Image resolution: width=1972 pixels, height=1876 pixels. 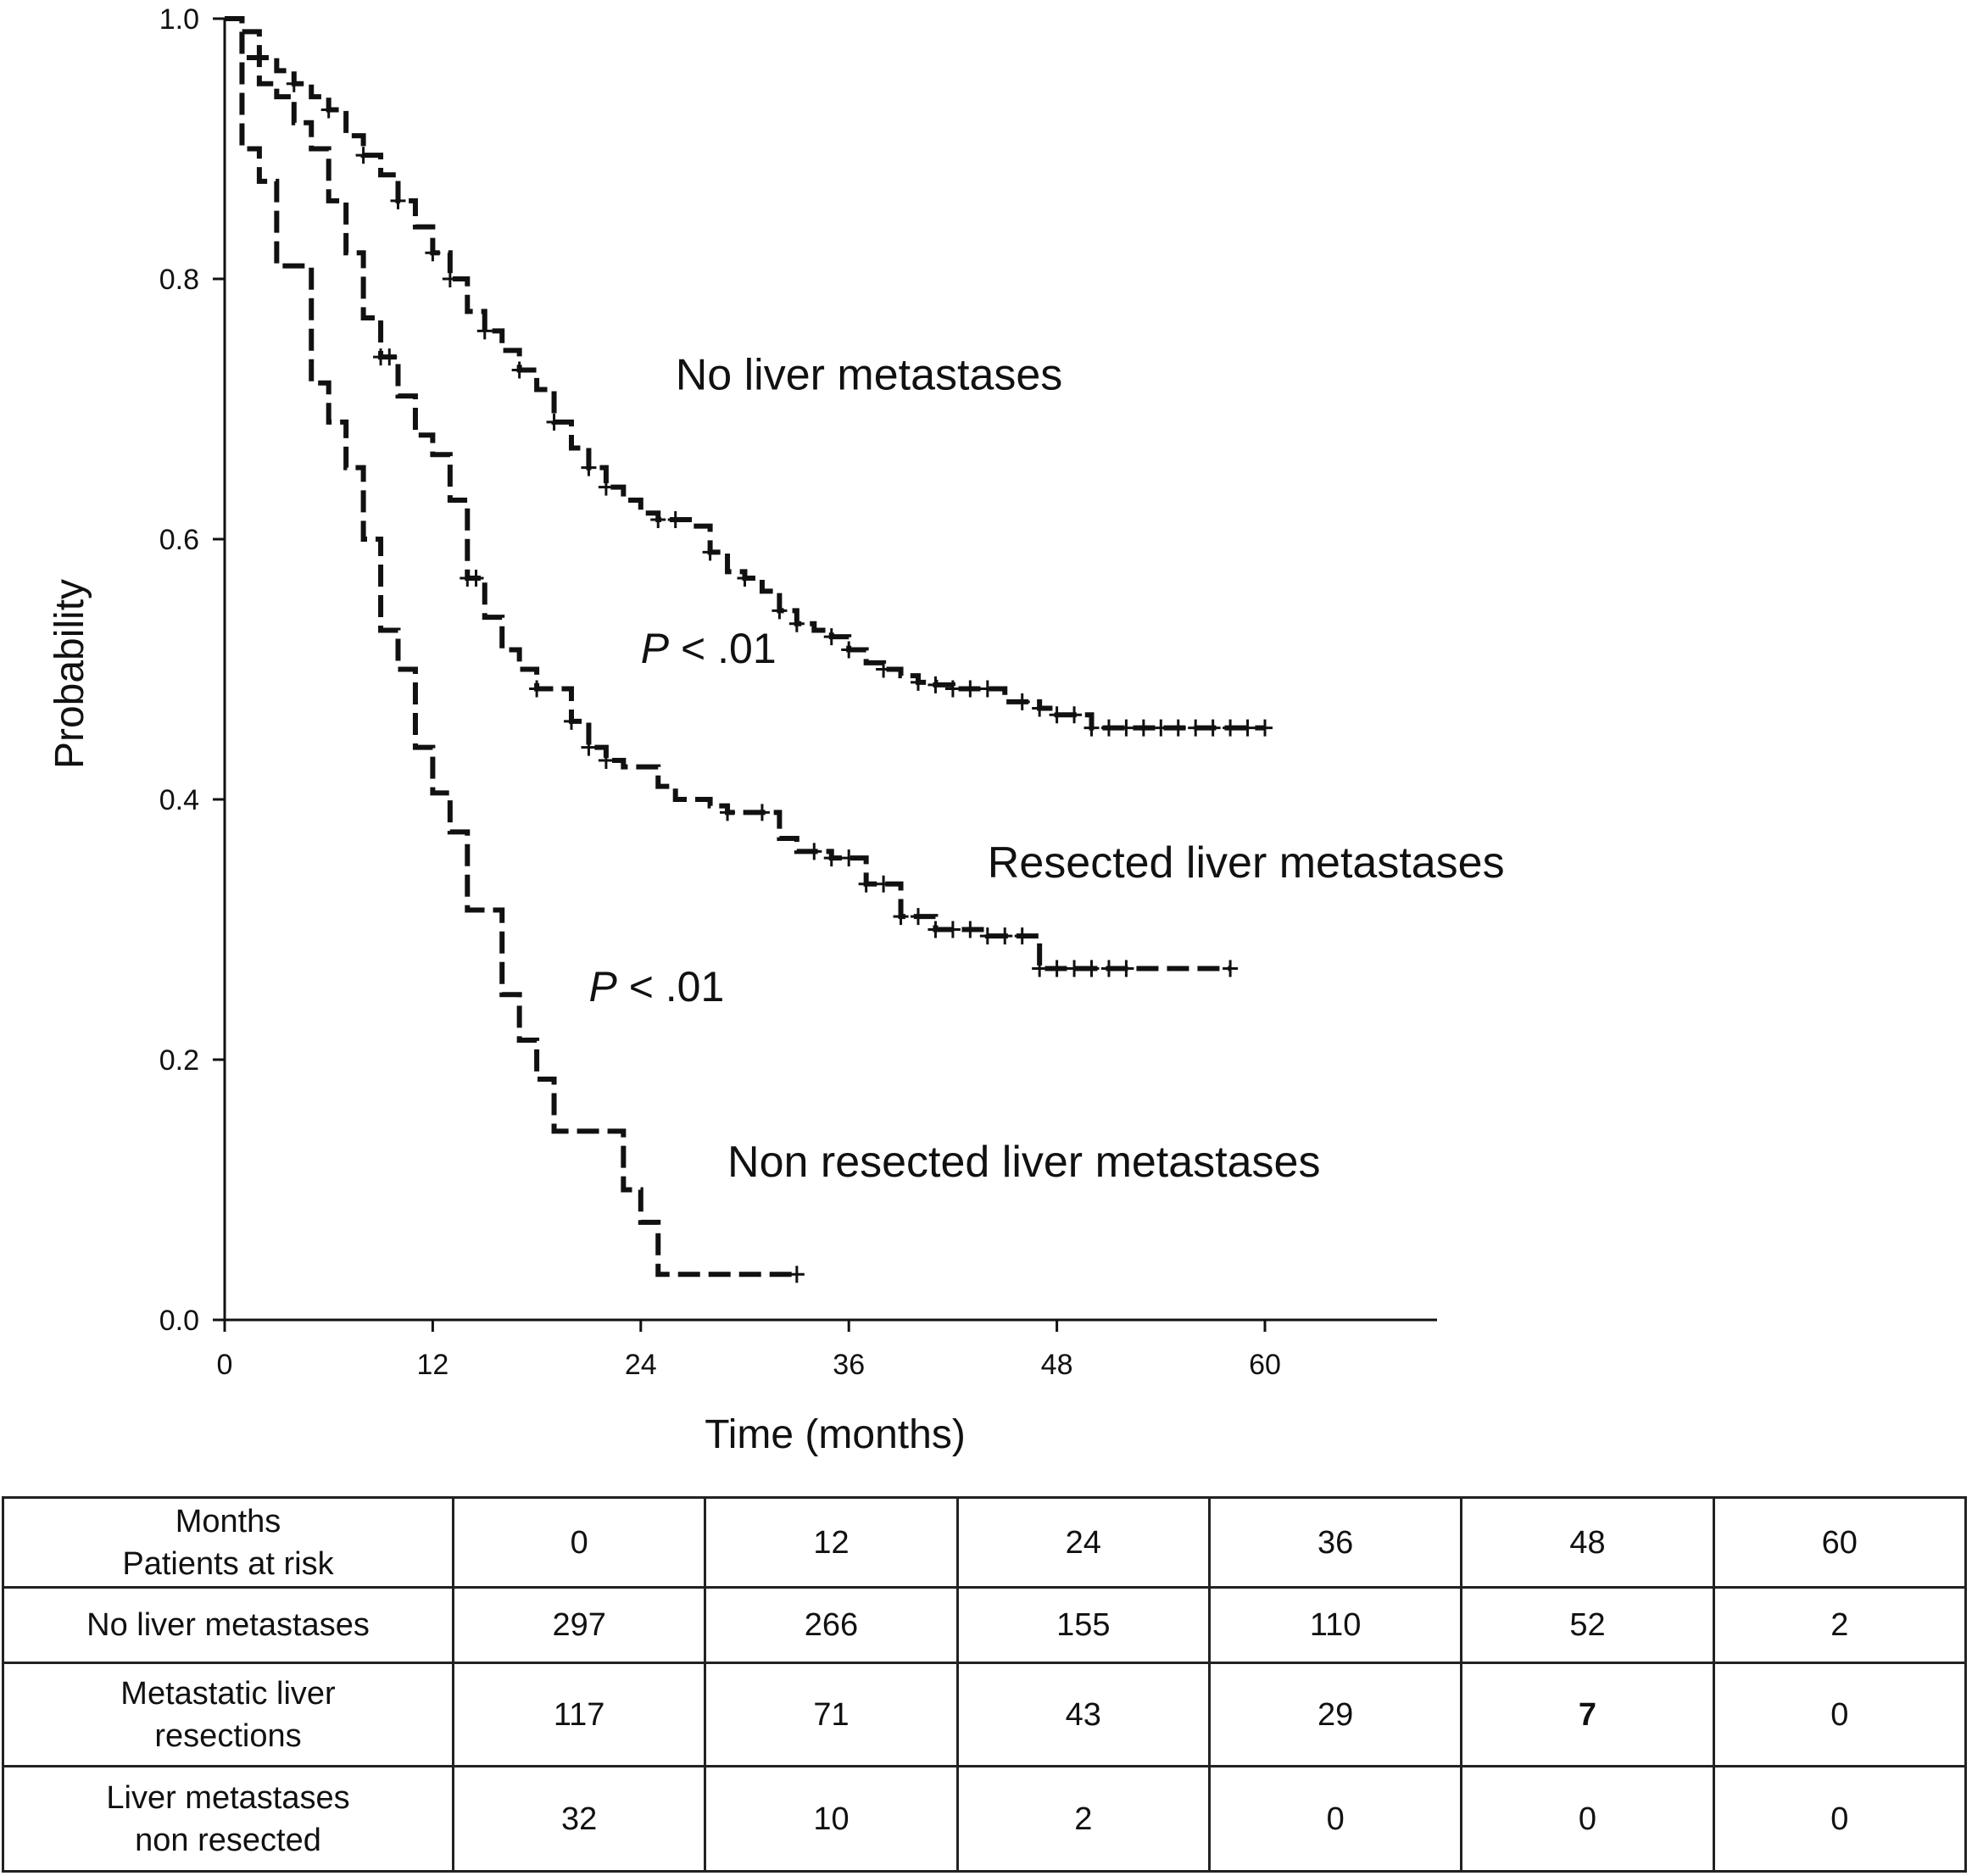 What do you see at coordinates (179, 1321) in the screenshot?
I see `y-tick-label: 0.0` at bounding box center [179, 1321].